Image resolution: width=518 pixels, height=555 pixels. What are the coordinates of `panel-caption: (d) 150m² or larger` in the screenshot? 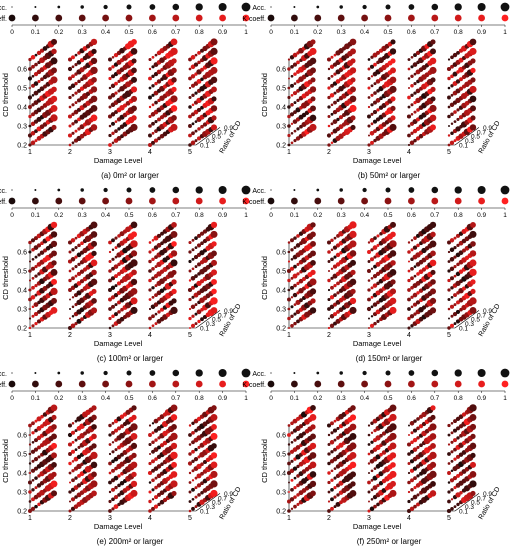 It's located at (389, 358).